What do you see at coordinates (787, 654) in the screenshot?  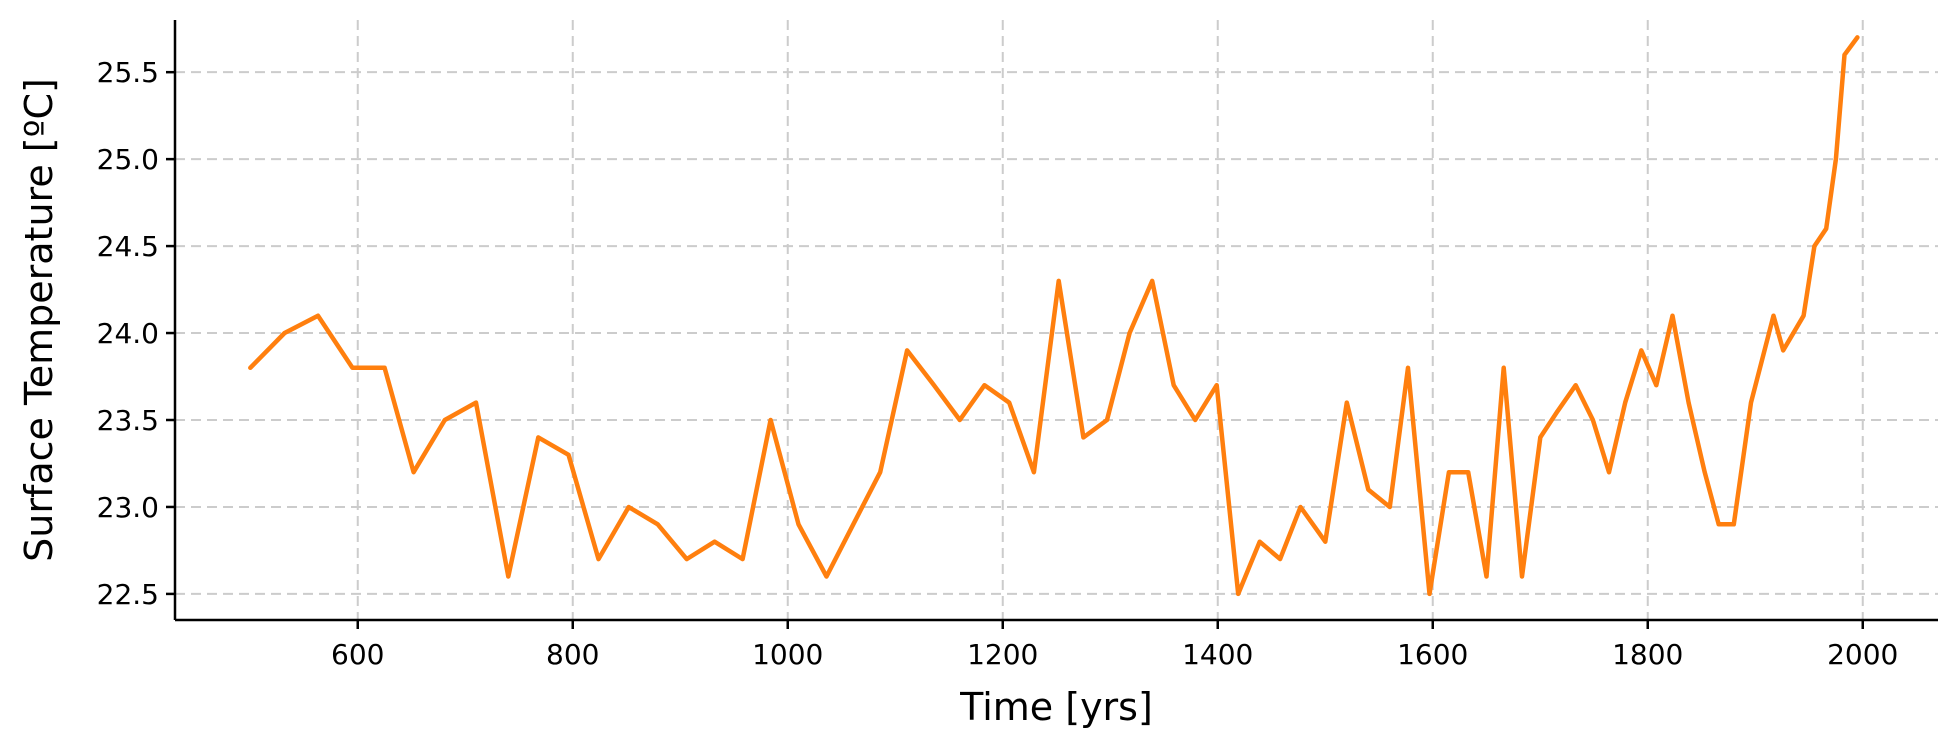 I see `x-tick-label: 1000` at bounding box center [787, 654].